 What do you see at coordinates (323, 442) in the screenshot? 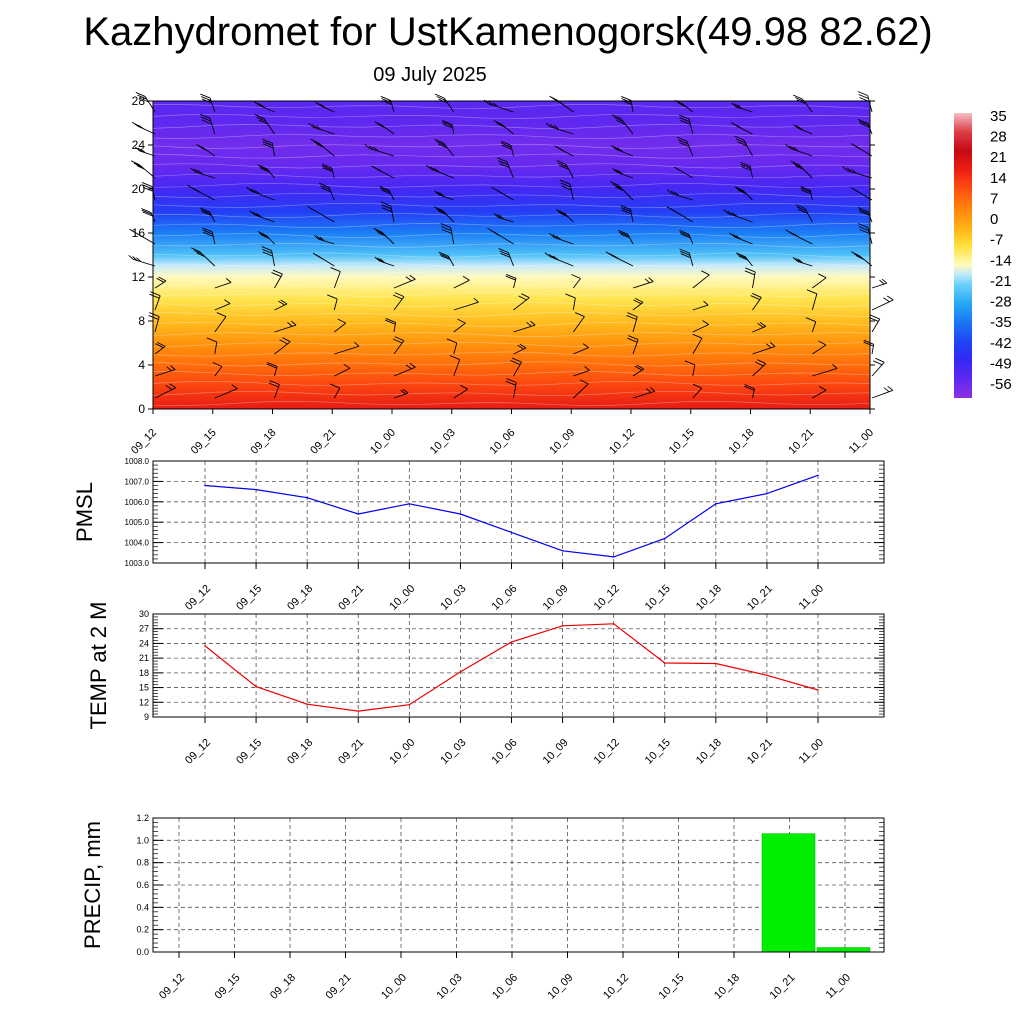
I see `x-tick-label: 09_21` at bounding box center [323, 442].